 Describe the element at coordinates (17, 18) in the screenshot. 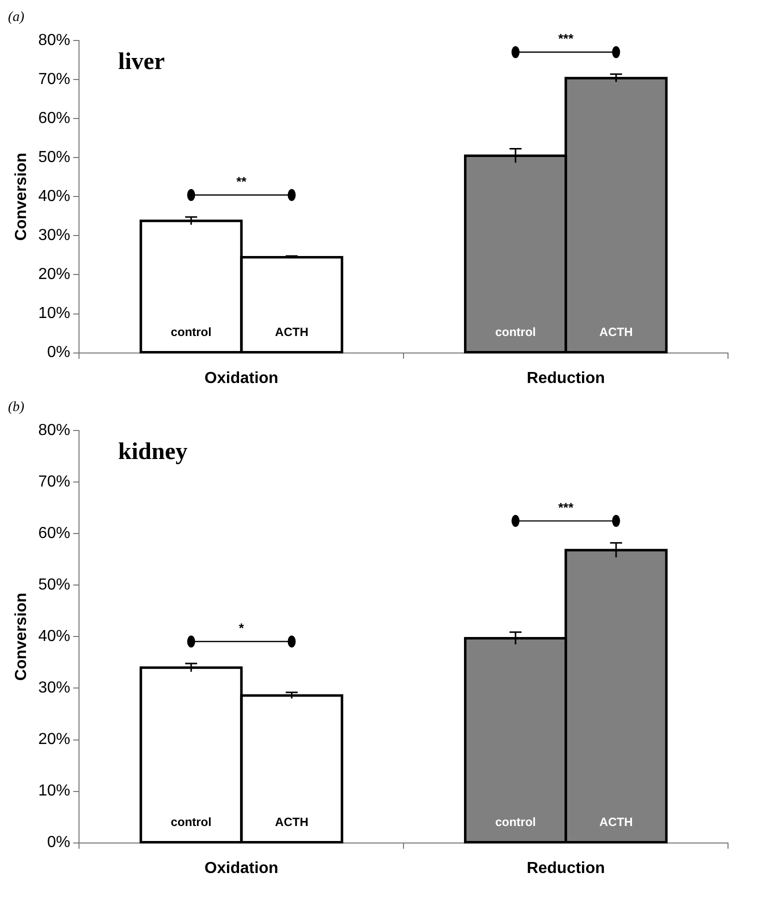

I see `chart-title: (a)` at that location.